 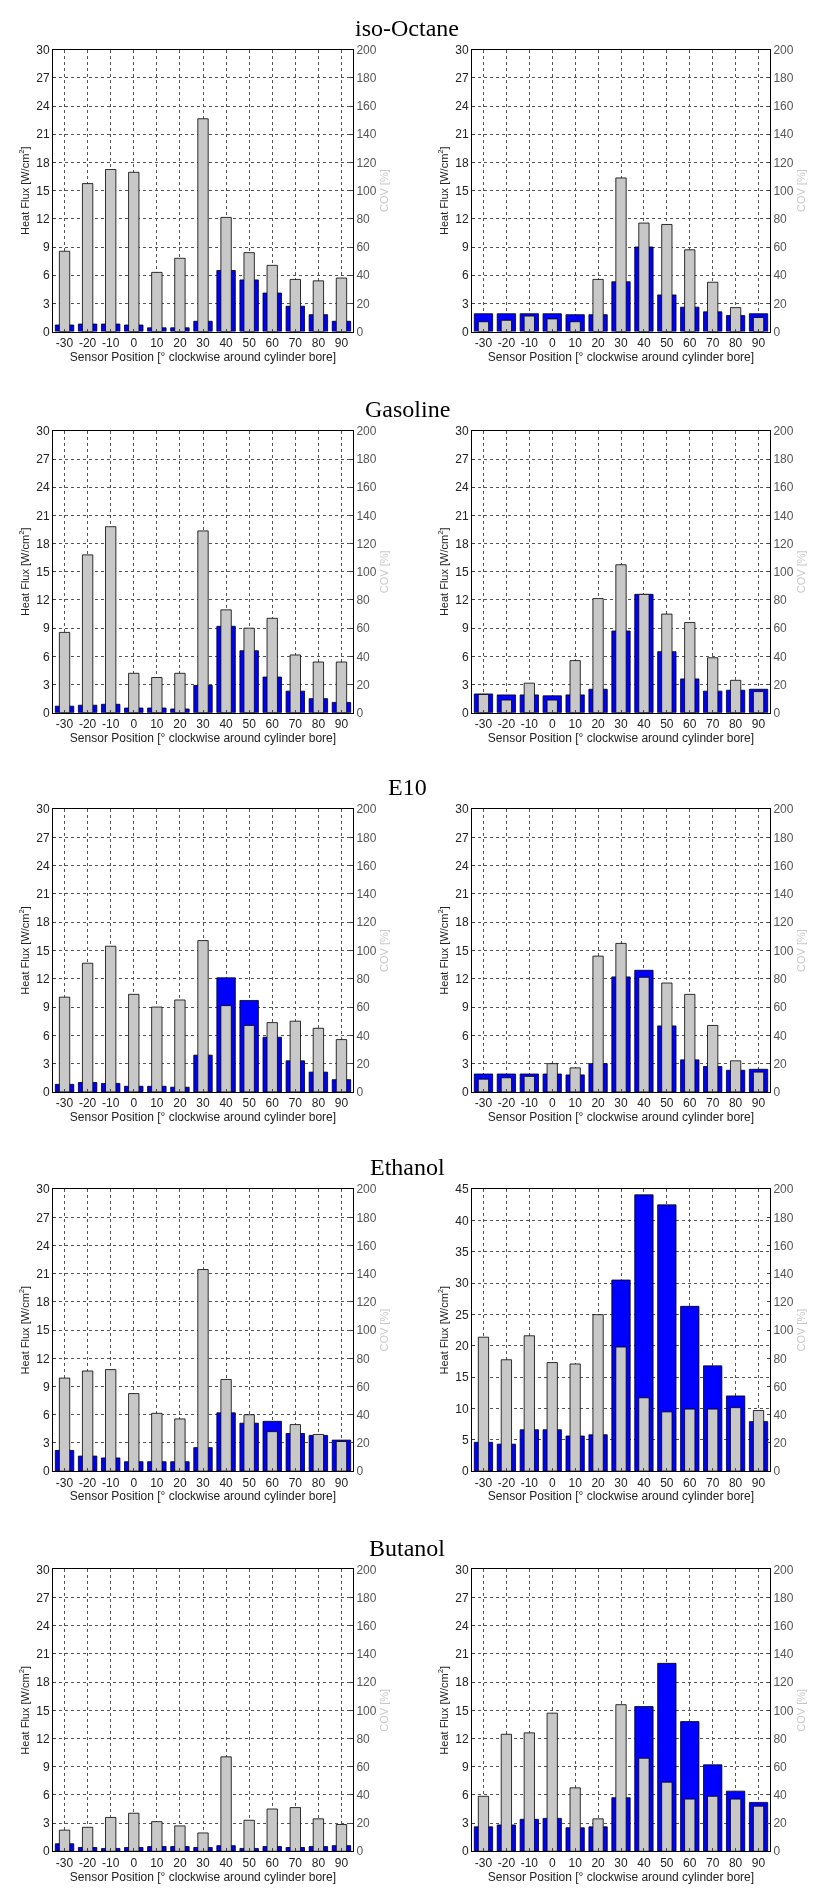 What do you see at coordinates (598, 1482) in the screenshot?
I see `x-tick-label: 20` at bounding box center [598, 1482].